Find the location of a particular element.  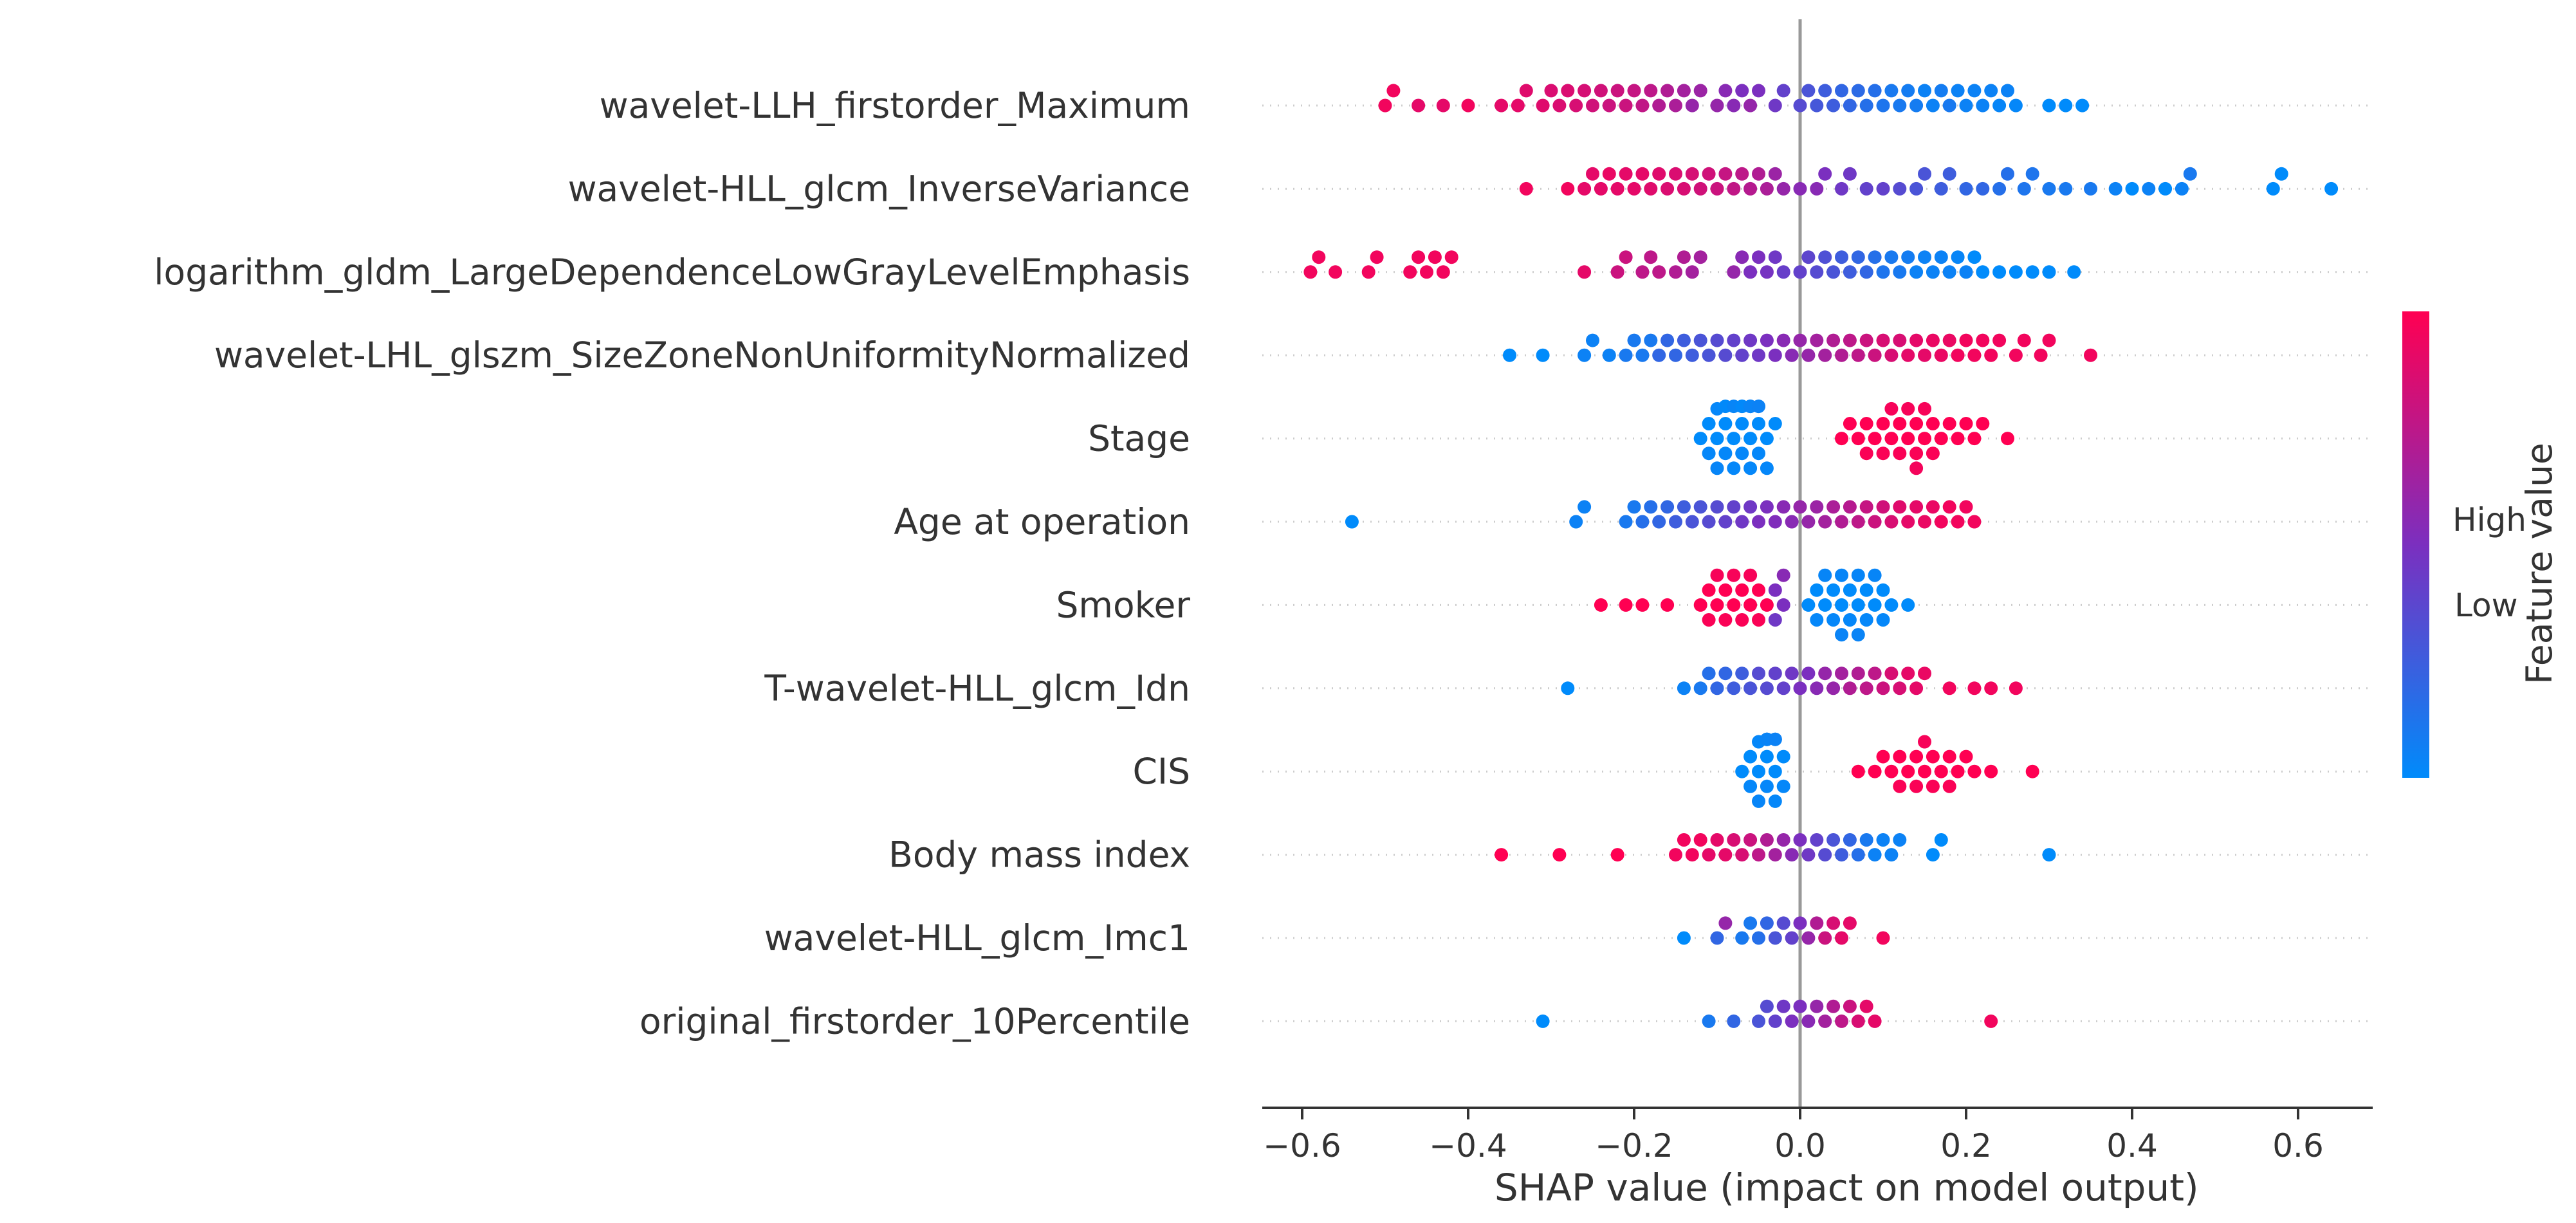

feature-label: Stage is located at coordinates (1139, 438).